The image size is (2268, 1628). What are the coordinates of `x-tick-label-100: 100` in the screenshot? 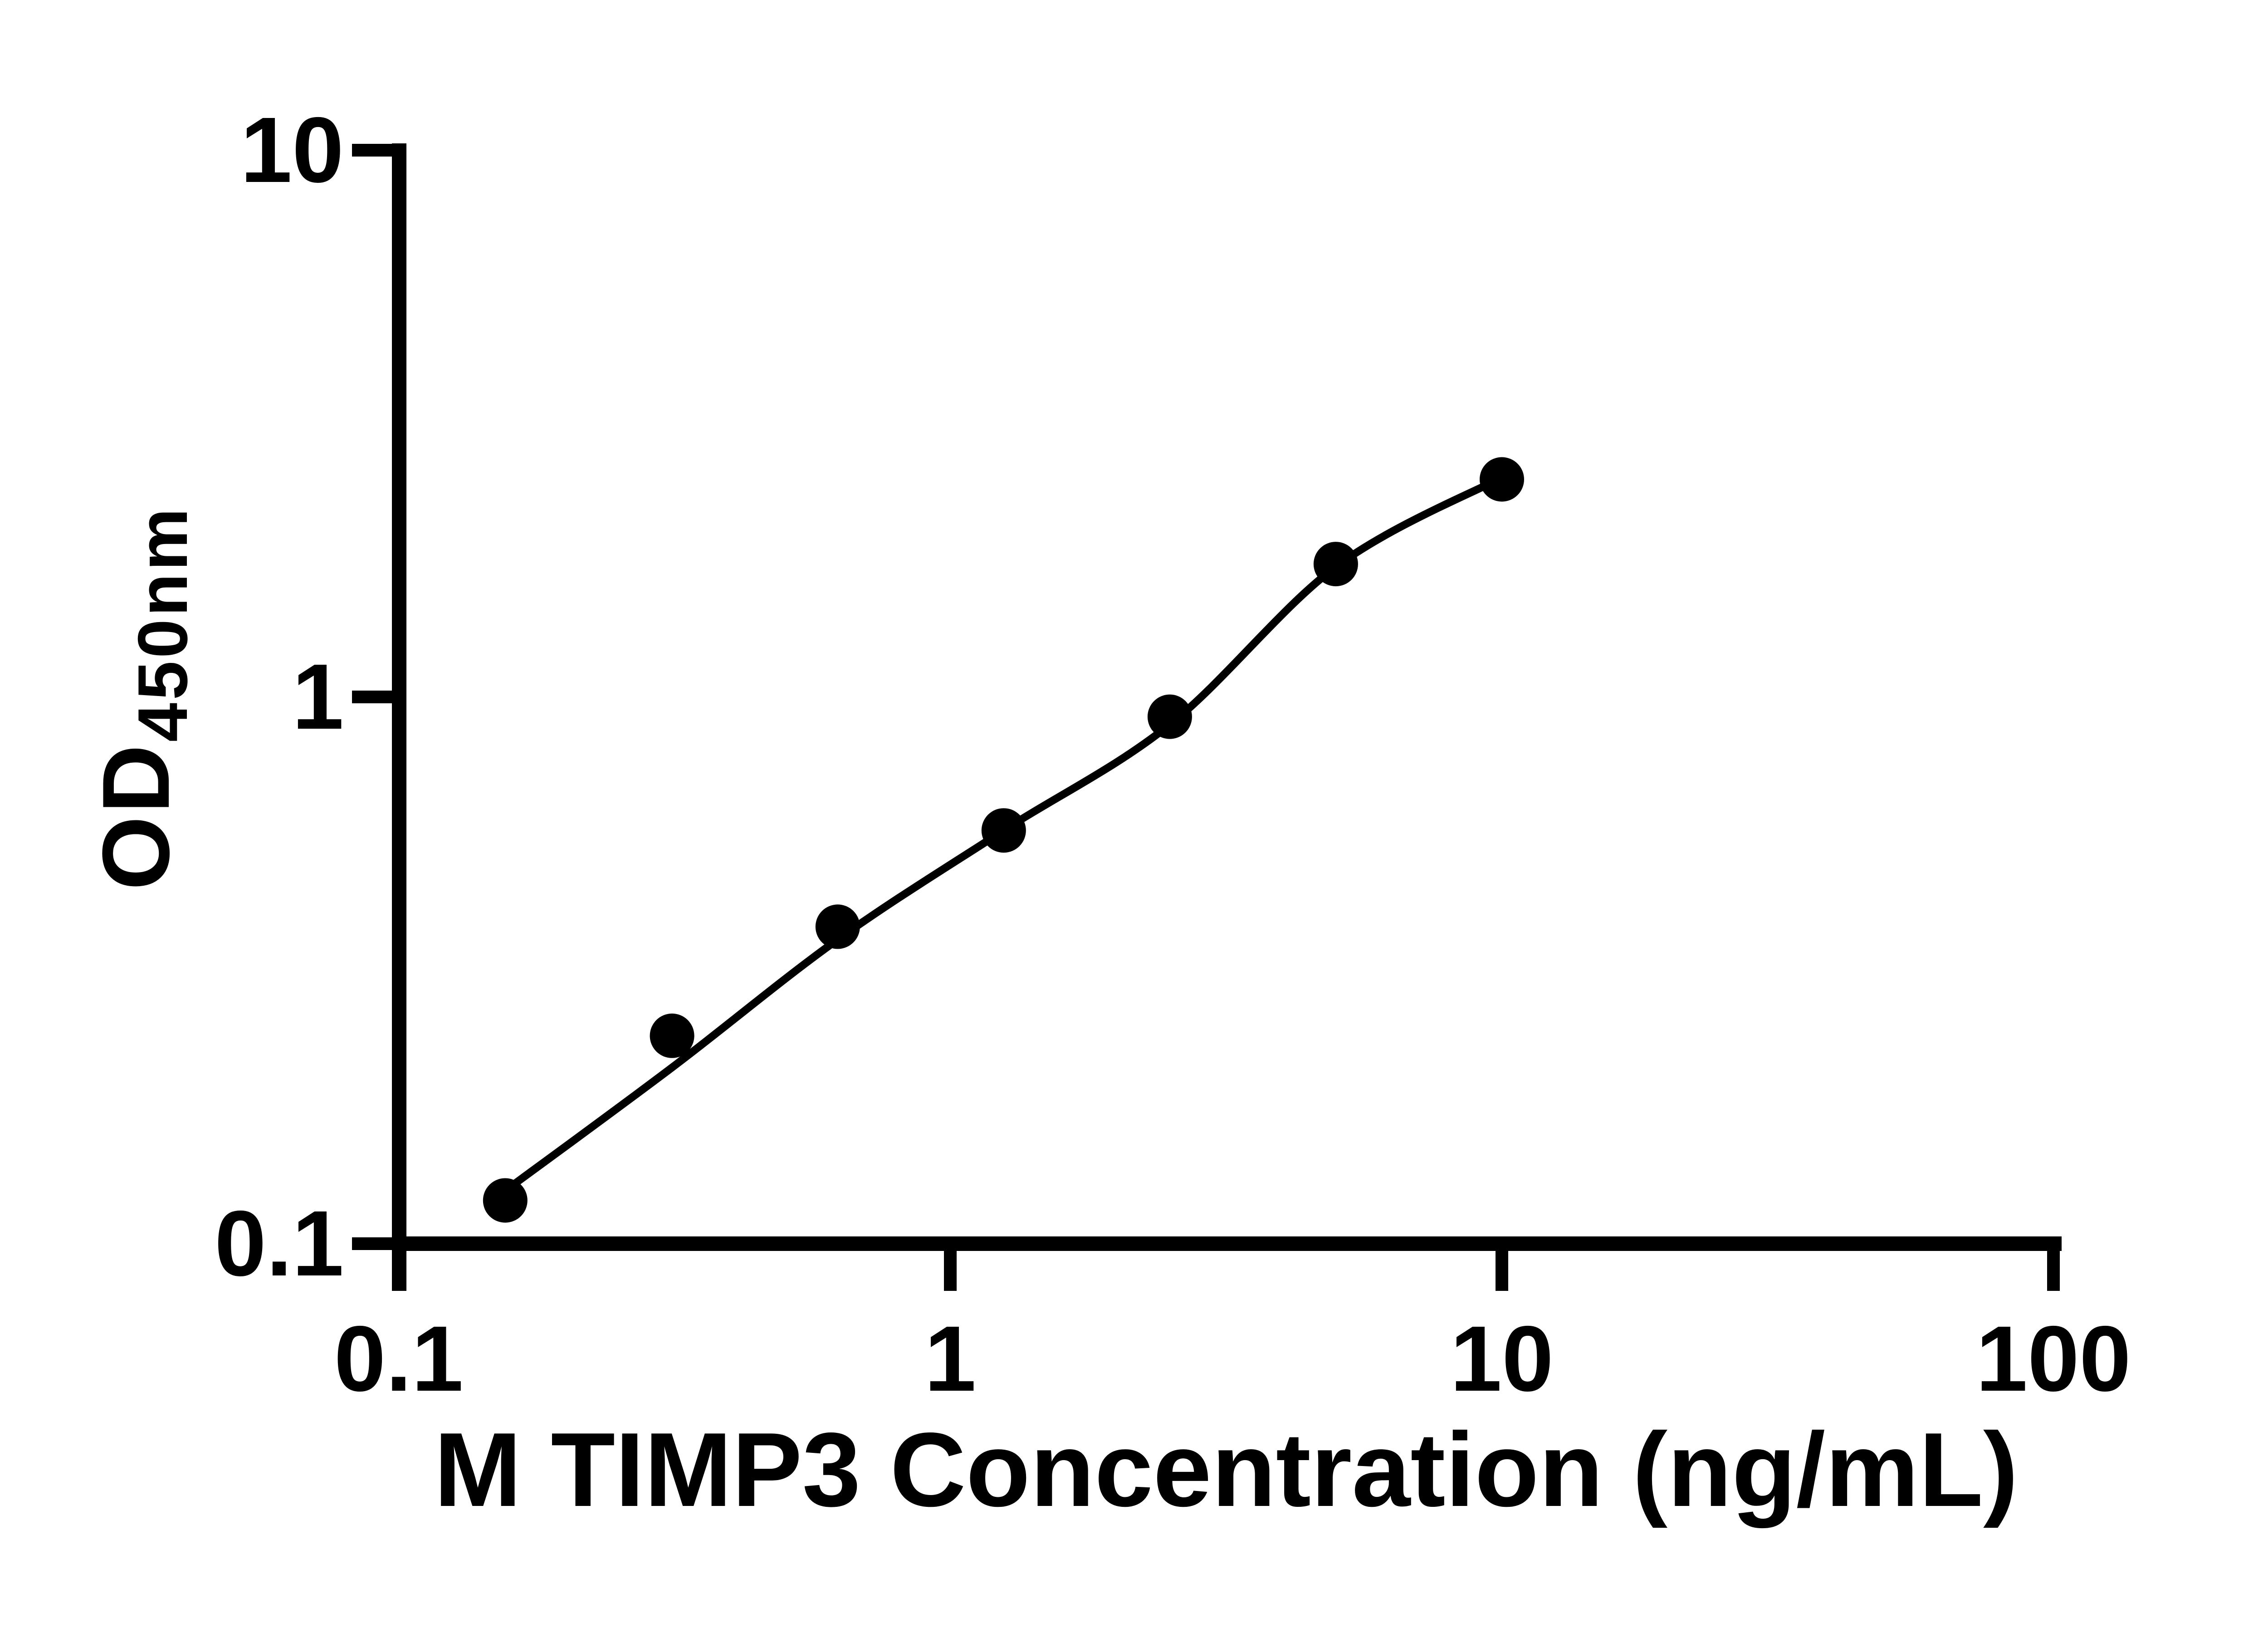 It's located at (2053, 1359).